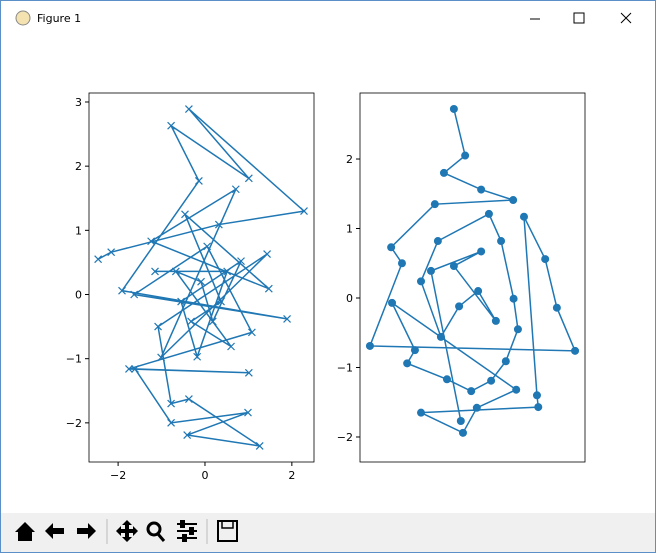  Describe the element at coordinates (54, 531) in the screenshot. I see `back-button` at that location.